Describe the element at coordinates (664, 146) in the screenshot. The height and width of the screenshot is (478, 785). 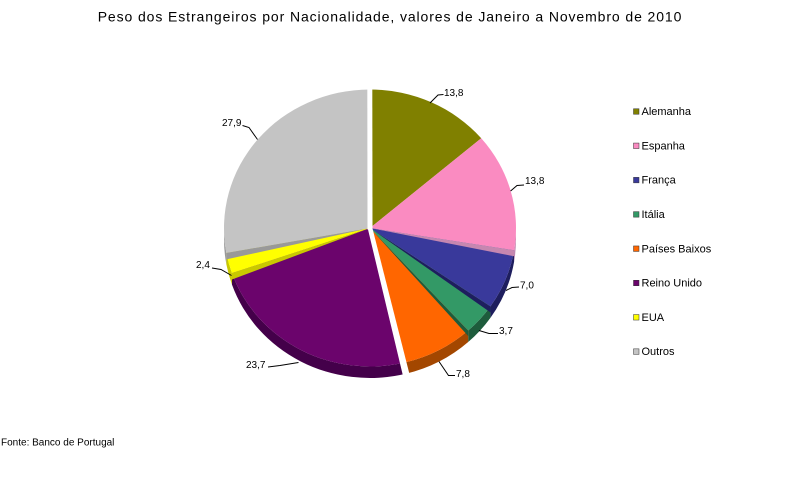
I see `svg-text: Espanha` at that location.